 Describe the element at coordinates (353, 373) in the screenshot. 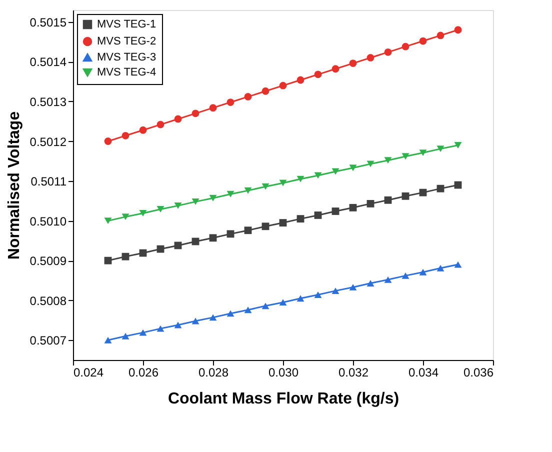

I see `x-tick-label: 0.032` at that location.